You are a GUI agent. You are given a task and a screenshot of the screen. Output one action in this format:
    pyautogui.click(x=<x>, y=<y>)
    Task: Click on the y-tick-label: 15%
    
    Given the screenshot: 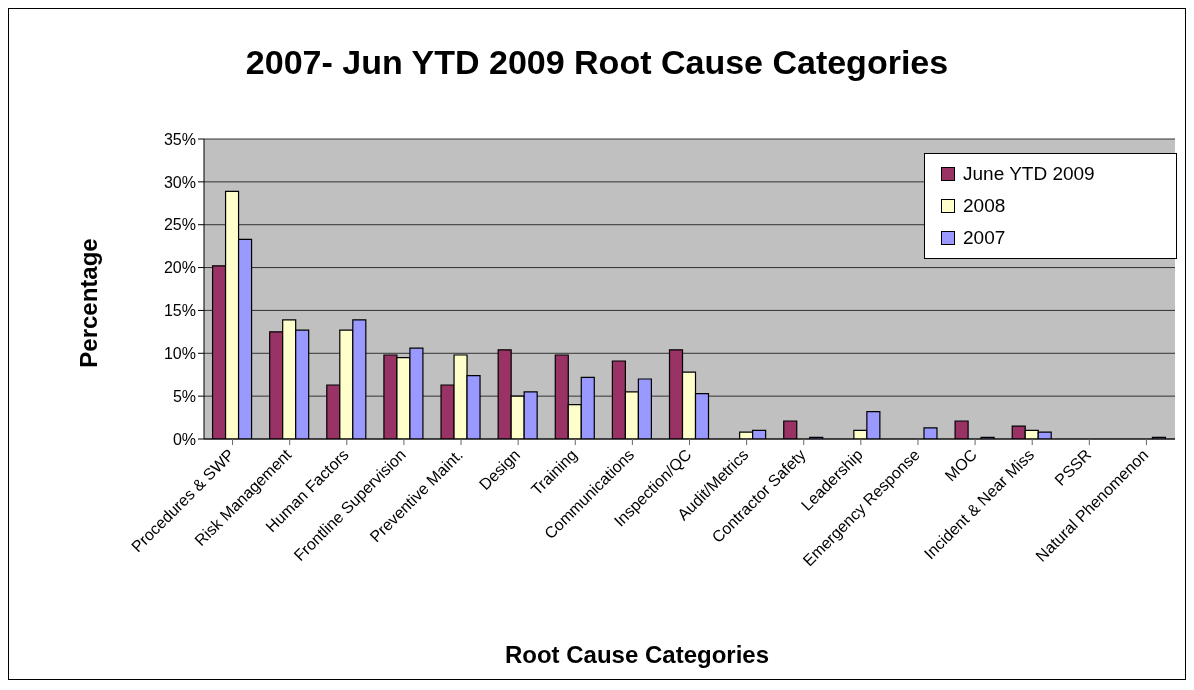 What is the action you would take?
    pyautogui.click(x=179, y=311)
    